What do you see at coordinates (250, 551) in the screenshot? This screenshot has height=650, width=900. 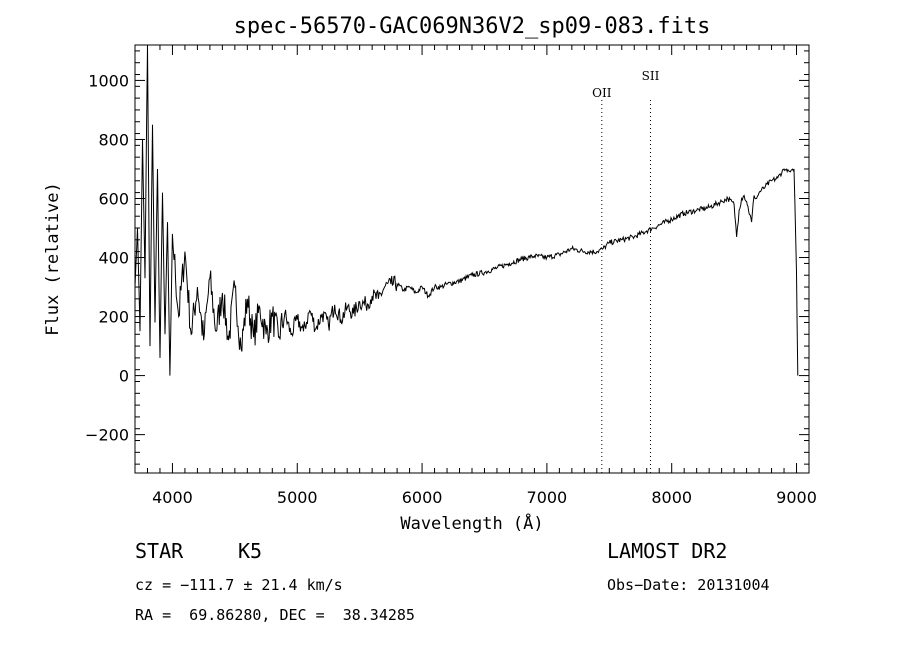 I see `object-subclass: K5` at bounding box center [250, 551].